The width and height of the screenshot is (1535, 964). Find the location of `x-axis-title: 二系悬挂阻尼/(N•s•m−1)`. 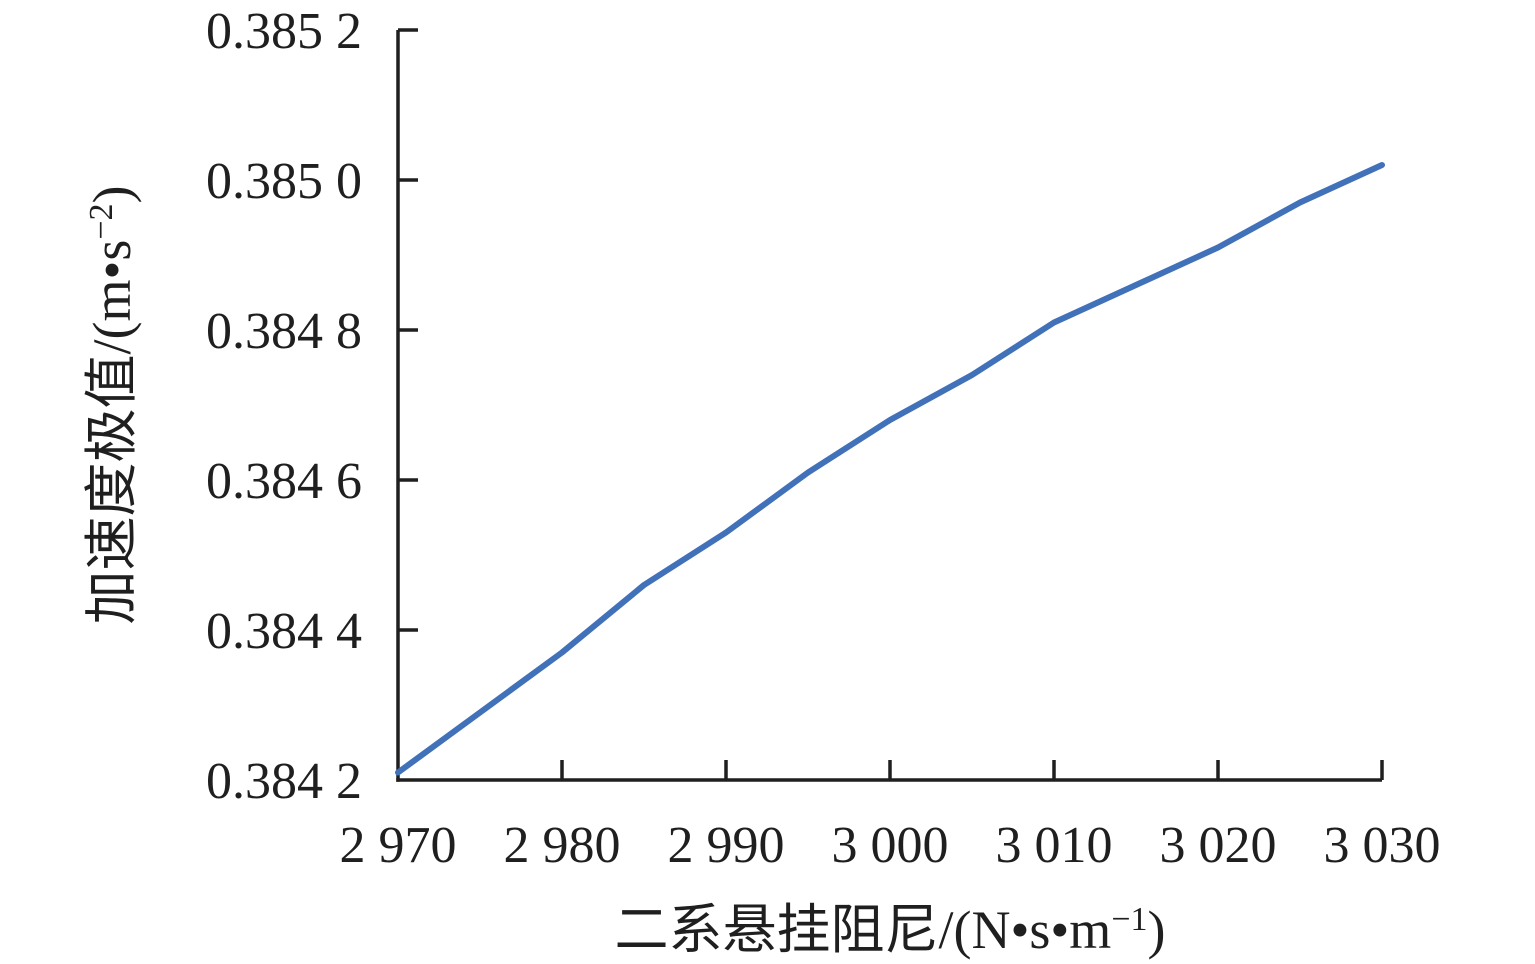

x-axis-title: 二系悬挂阻尼/(N•s•m−1) is located at coordinates (890, 930).